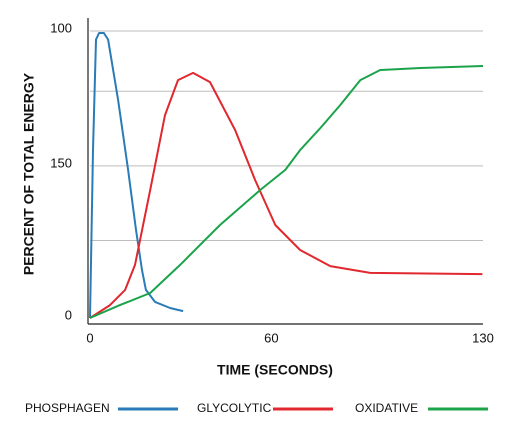 This screenshot has height=430, width=510. What do you see at coordinates (271, 337) in the screenshot?
I see `x-tick-label: 60` at bounding box center [271, 337].